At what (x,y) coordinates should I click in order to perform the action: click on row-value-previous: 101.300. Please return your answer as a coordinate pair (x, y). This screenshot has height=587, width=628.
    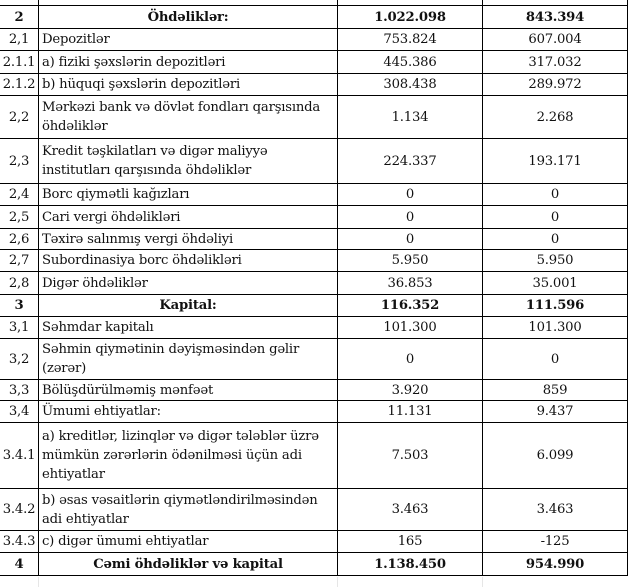
    Looking at the image, I should click on (555, 327).